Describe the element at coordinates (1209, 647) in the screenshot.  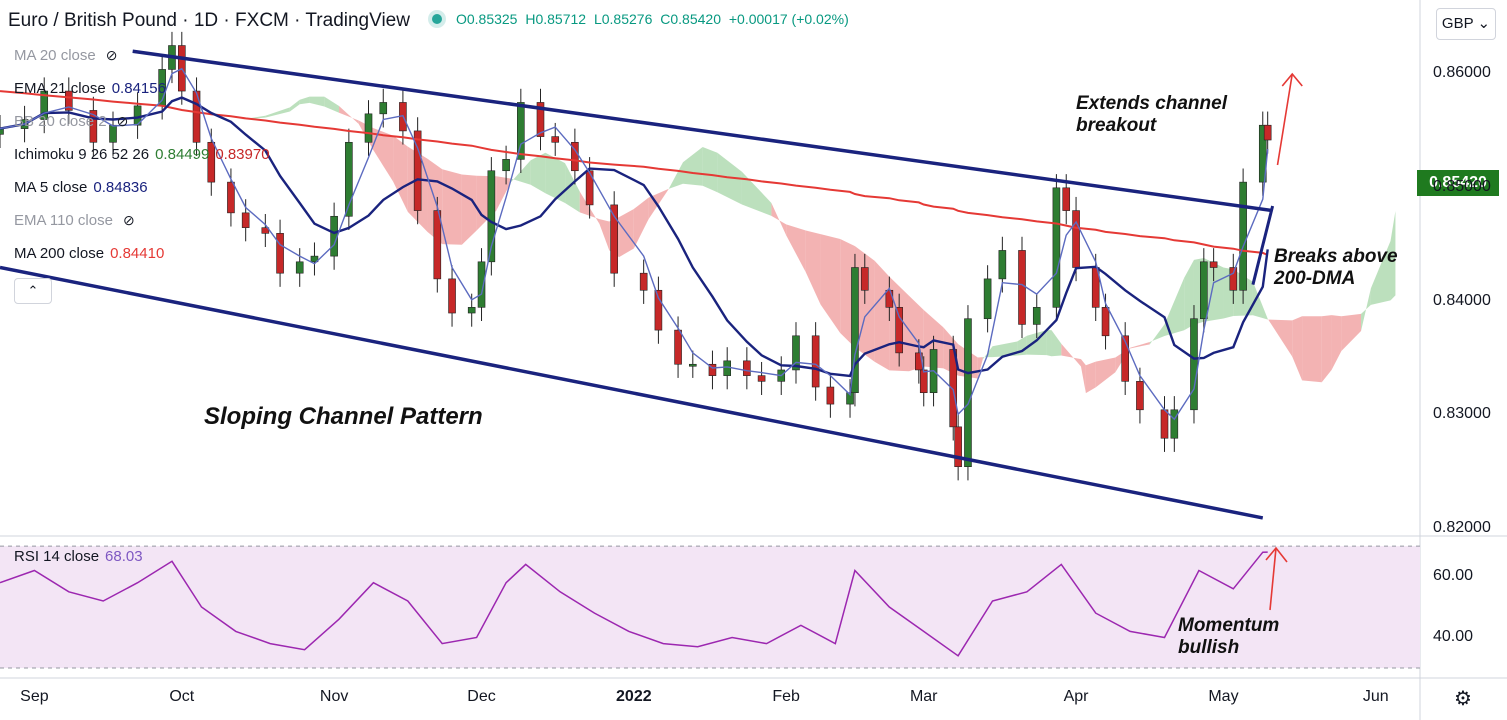
I see `annotation-line: bullish` at that location.